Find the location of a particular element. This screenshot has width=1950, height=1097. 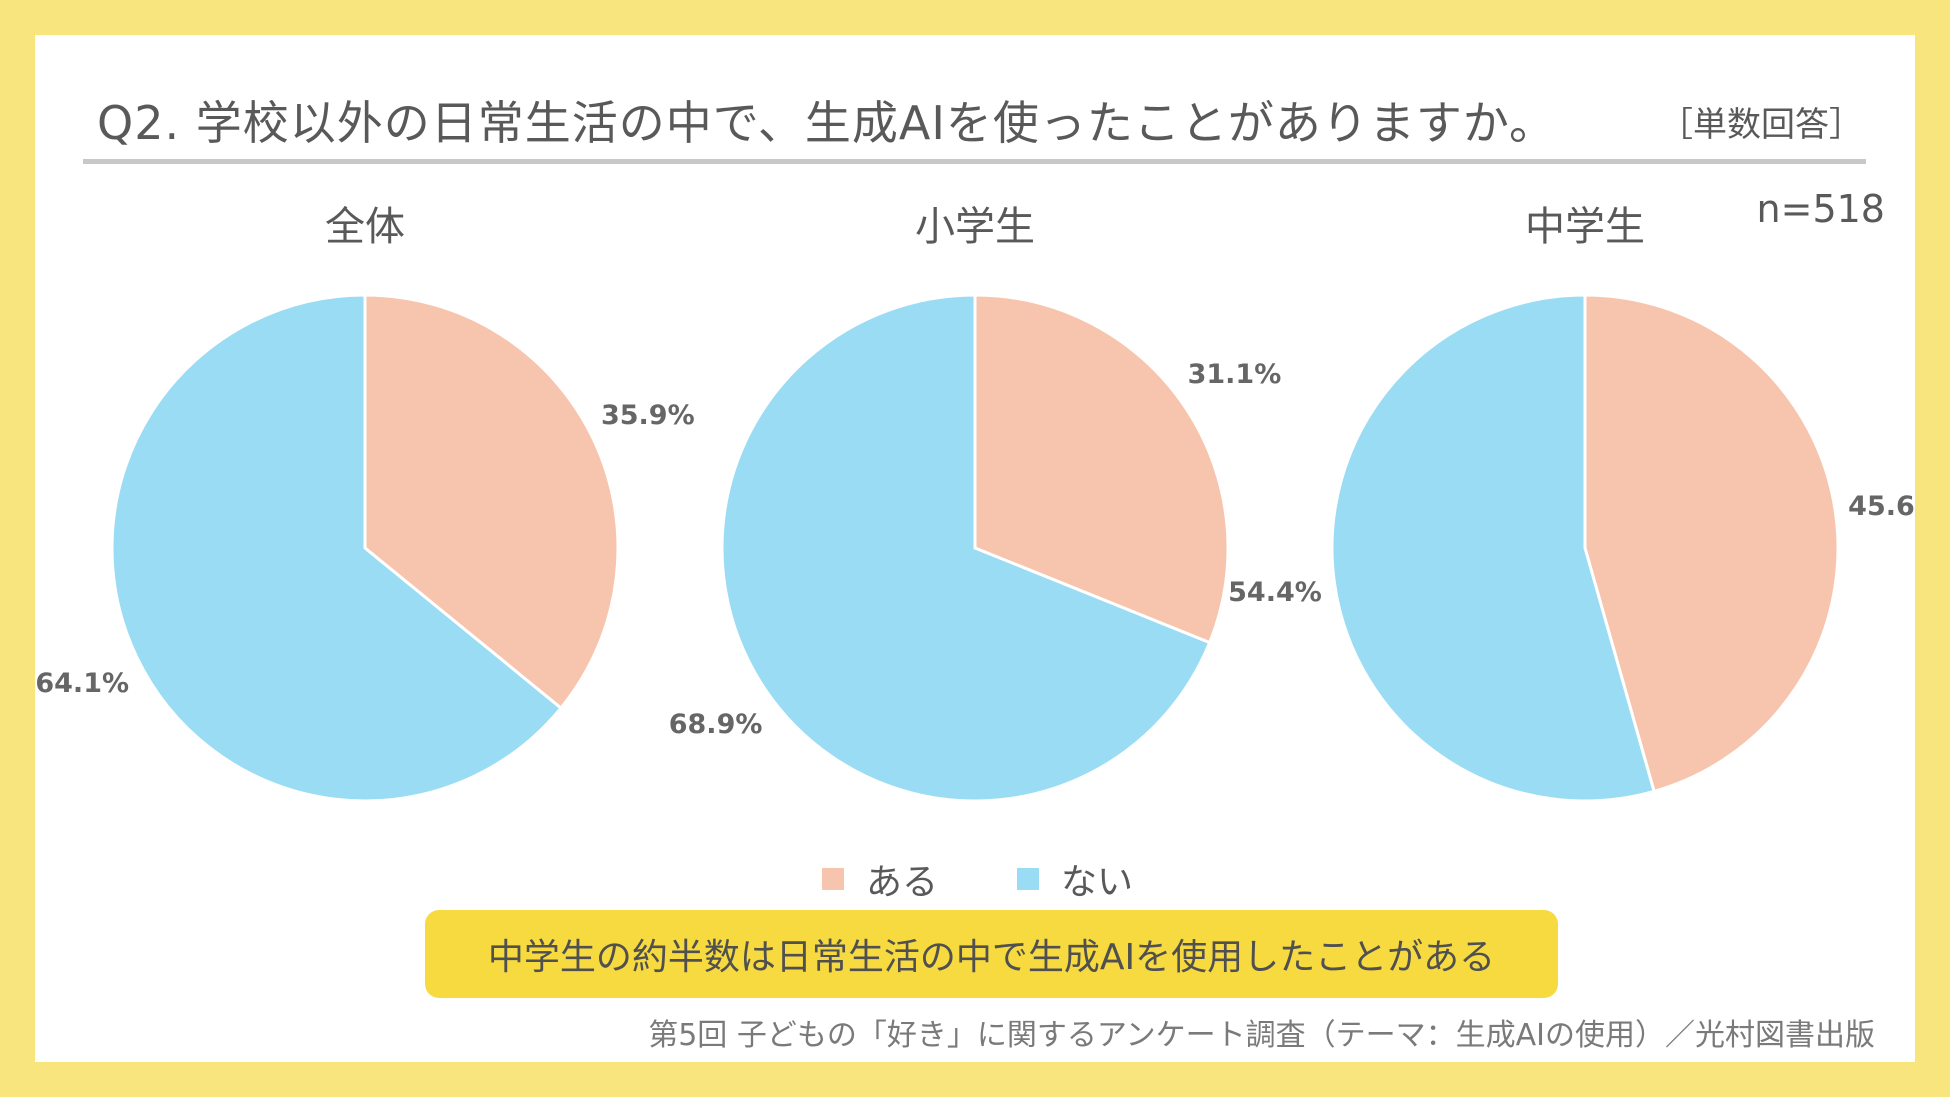

chart-title-1: 小学生 is located at coordinates (975, 227).